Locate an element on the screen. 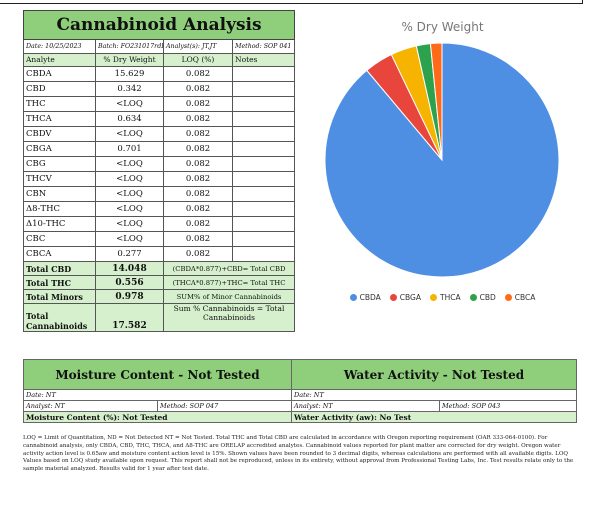 This screenshot has width=597, height=532. analyte-name: CBG is located at coordinates (59, 164).